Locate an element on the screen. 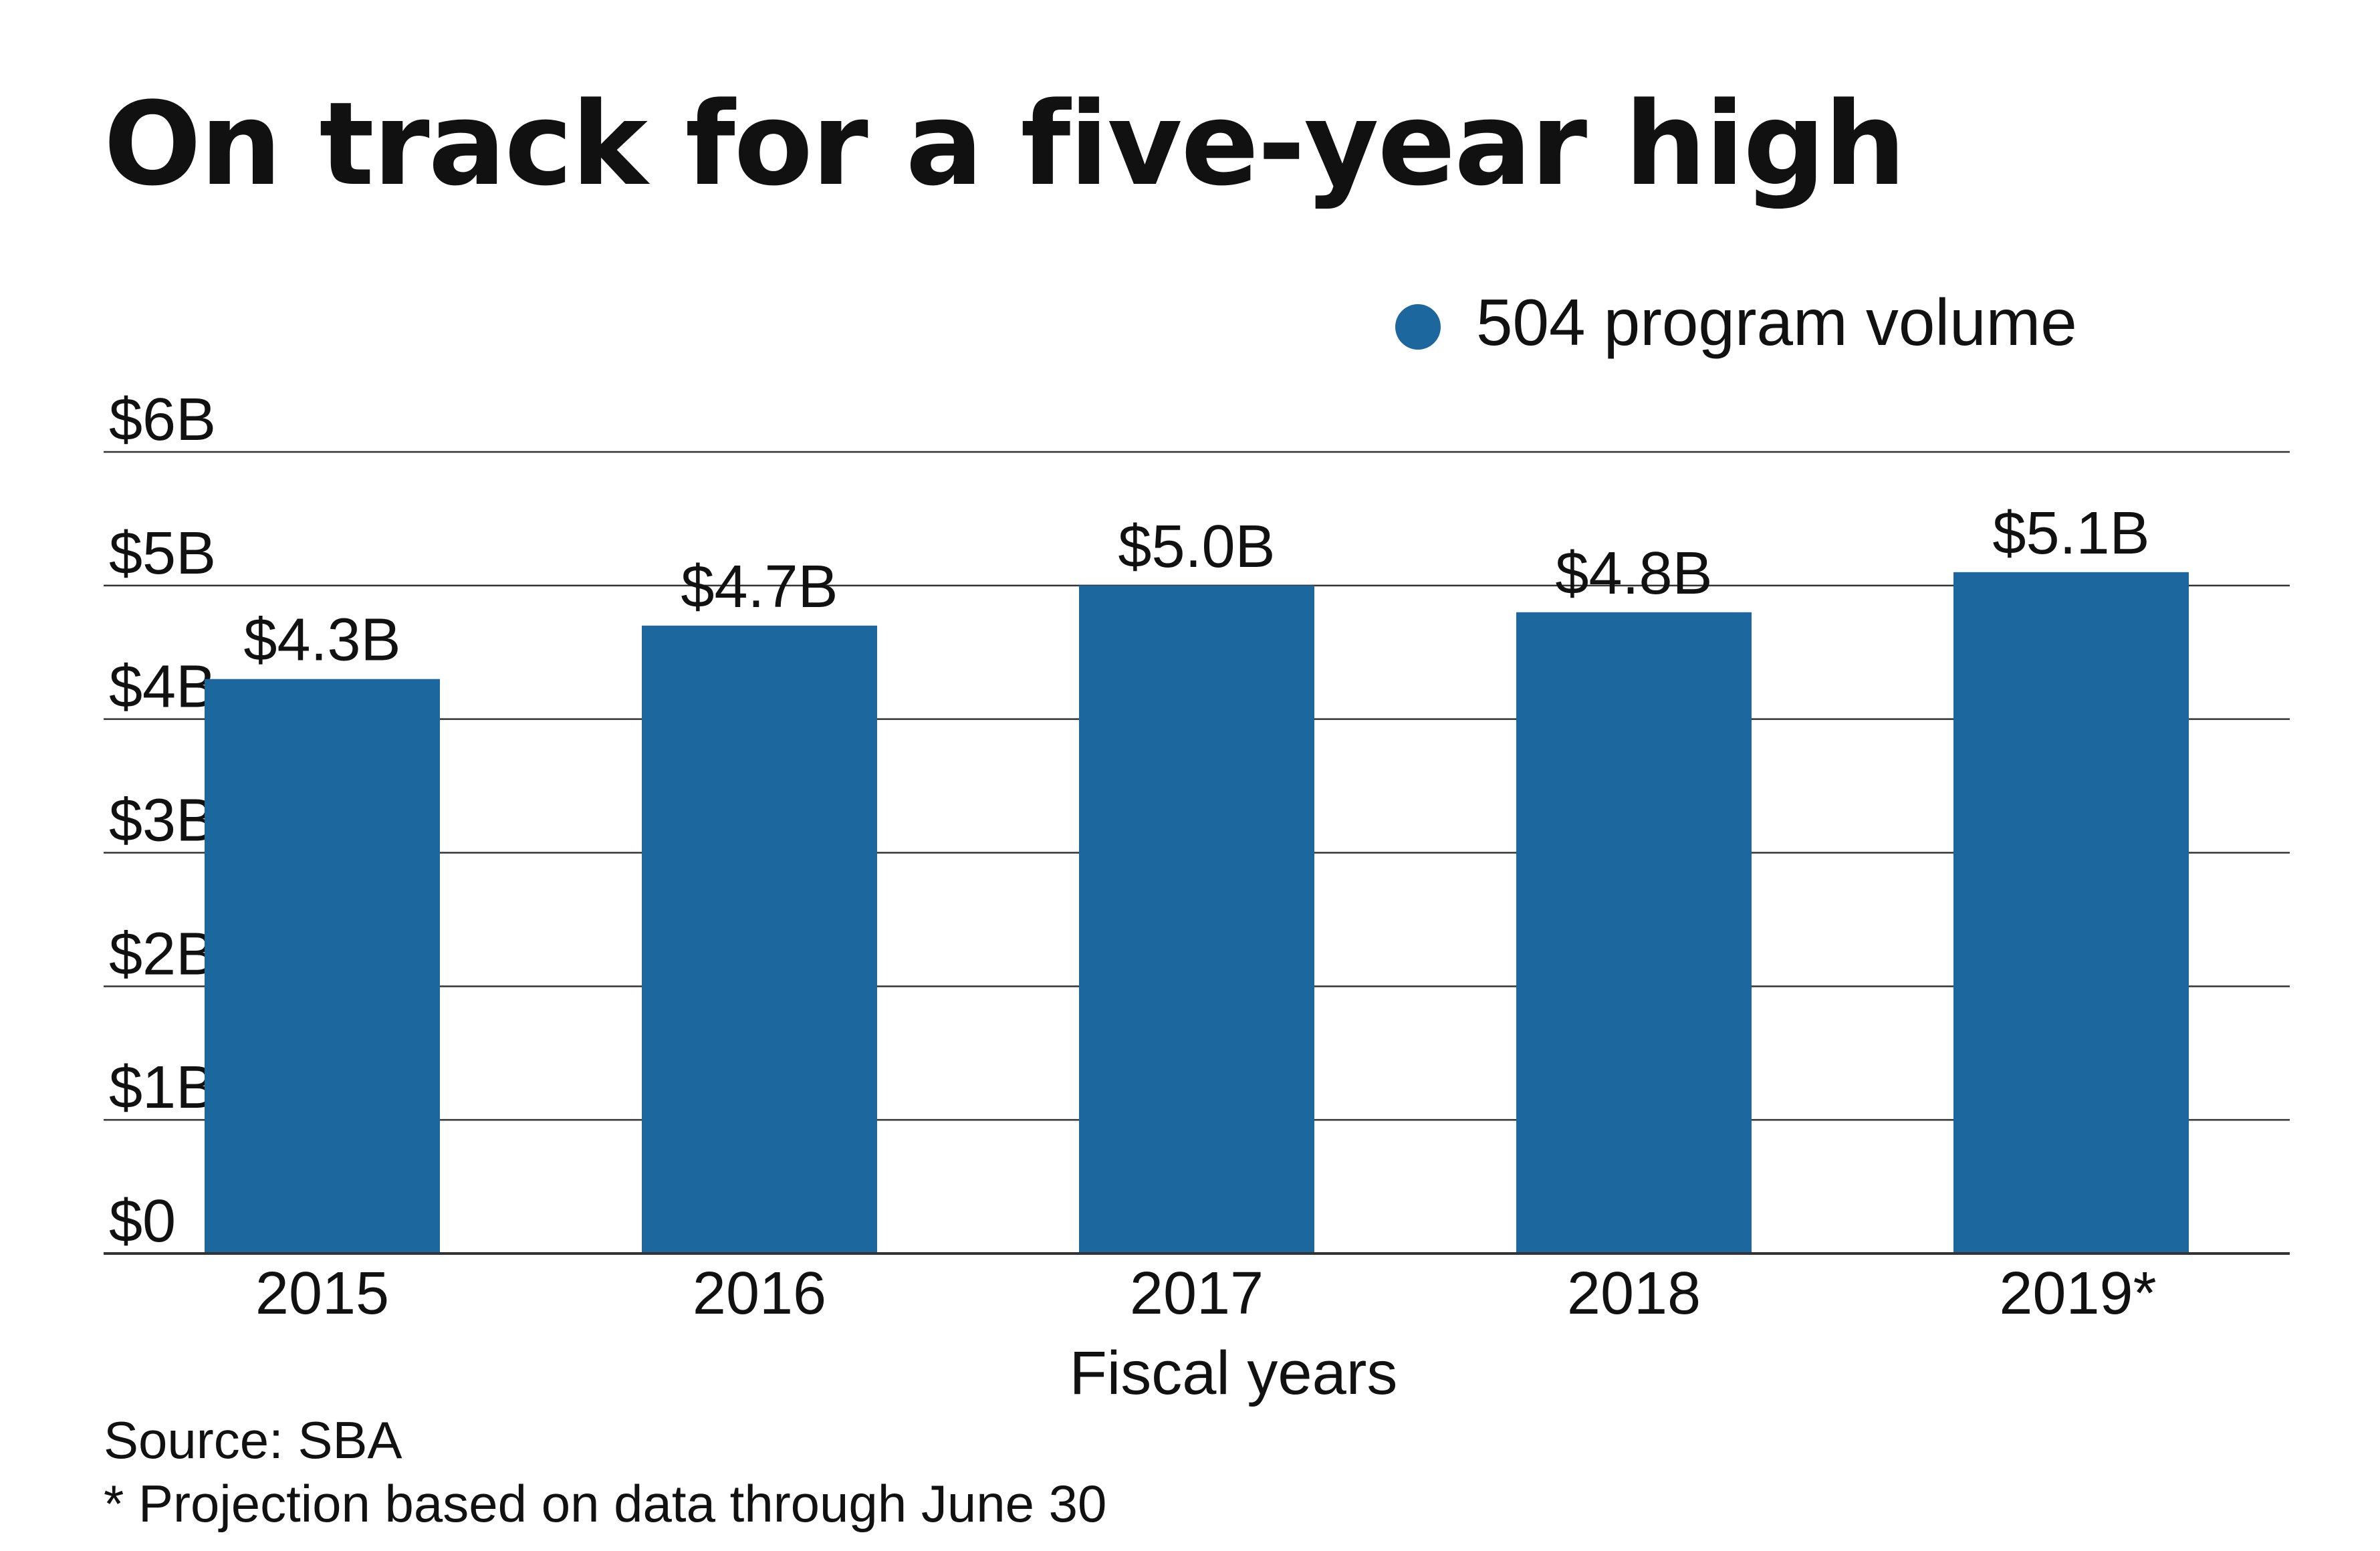 The image size is (2380, 1551). x-axis-ticks: 2015 2016 2017 2018 2019* is located at coordinates (1197, 1289).